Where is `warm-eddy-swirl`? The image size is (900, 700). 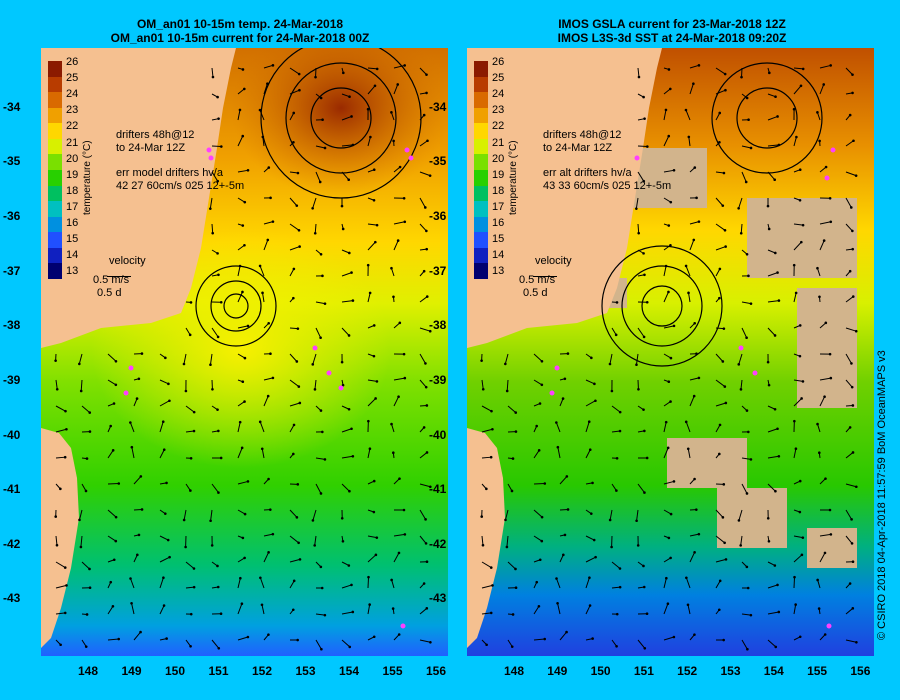 warm-eddy-swirl is located at coordinates (767, 118).